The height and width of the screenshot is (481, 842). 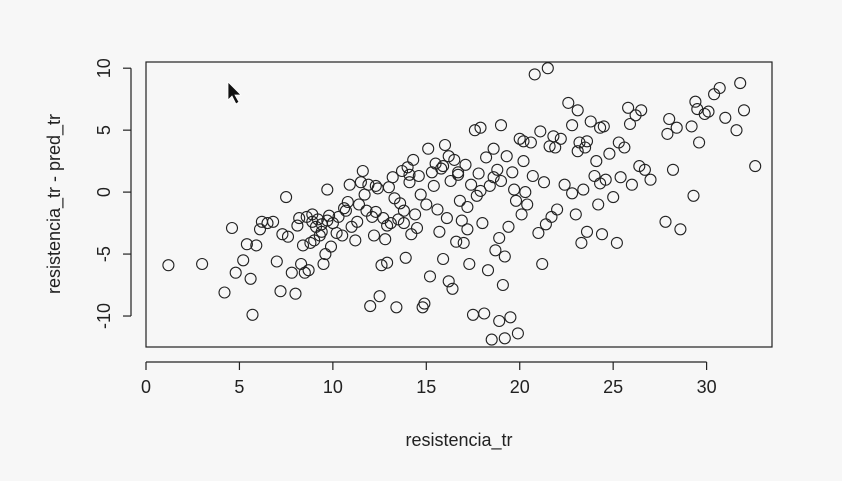 What do you see at coordinates (104, 192) in the screenshot?
I see `y-tick-label: 0` at bounding box center [104, 192].